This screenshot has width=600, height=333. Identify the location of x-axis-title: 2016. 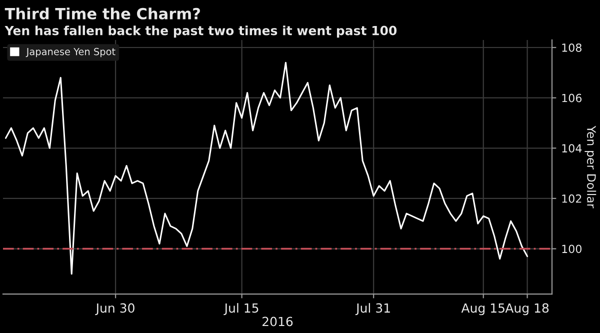
(277, 321).